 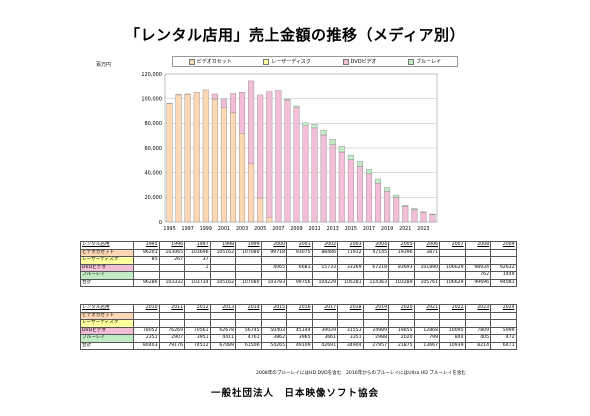 I want to click on table-cell: 7809, so click(x=477, y=330).